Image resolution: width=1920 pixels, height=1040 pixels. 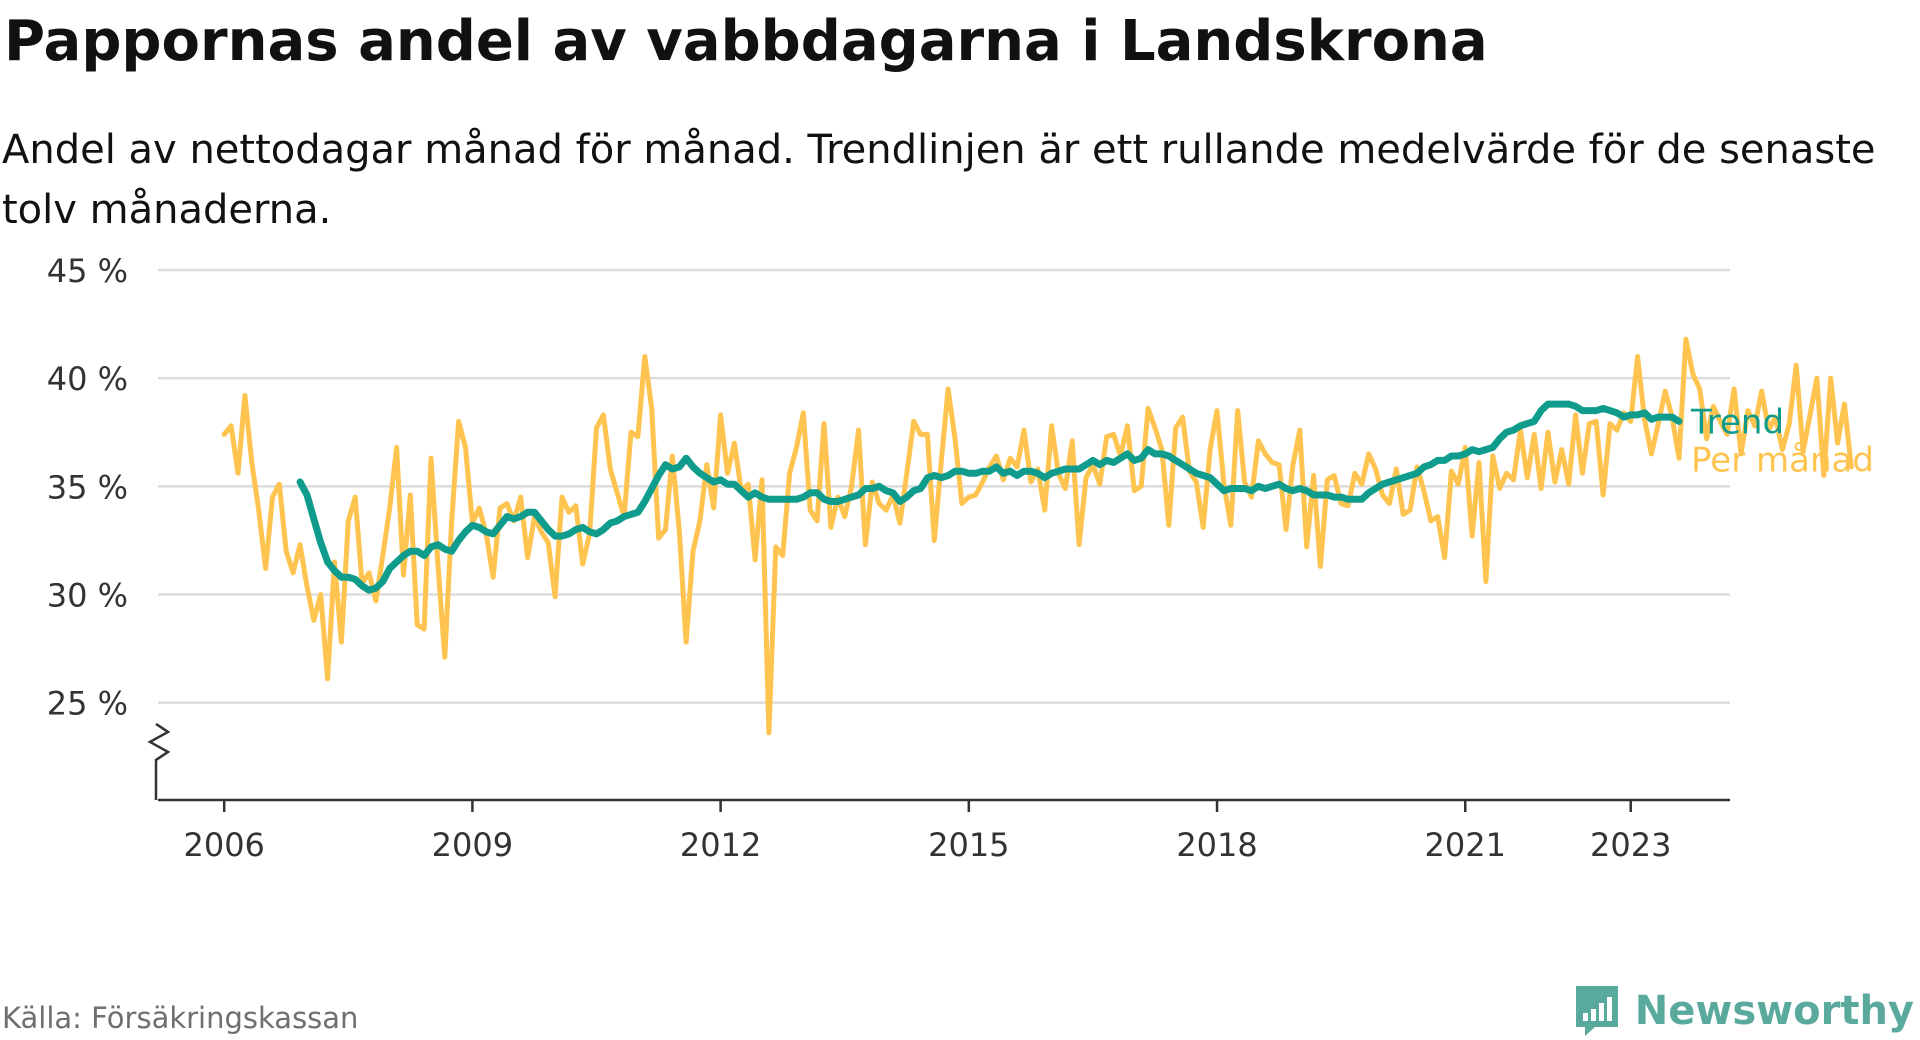 I want to click on x-tick-label: 2018, so click(x=1216, y=845).